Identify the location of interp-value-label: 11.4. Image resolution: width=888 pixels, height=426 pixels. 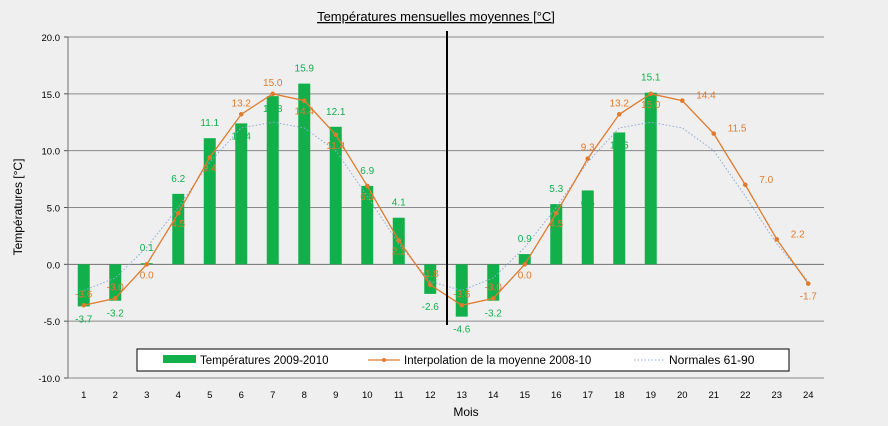
(335, 146).